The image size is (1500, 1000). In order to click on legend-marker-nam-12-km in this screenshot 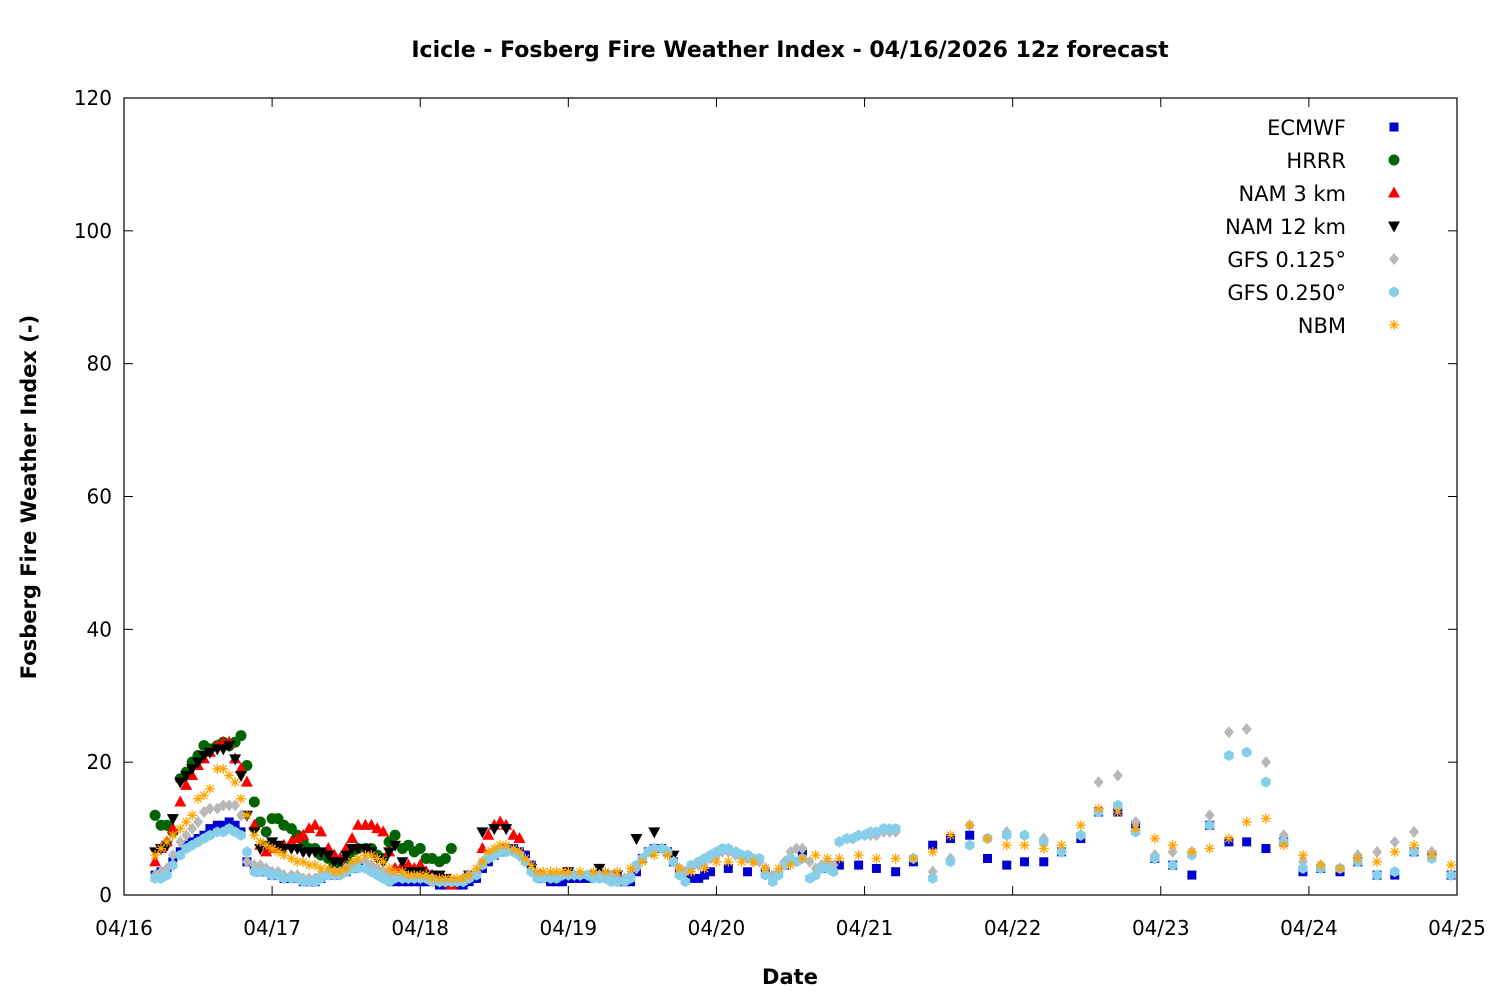, I will do `click(1394, 227)`.